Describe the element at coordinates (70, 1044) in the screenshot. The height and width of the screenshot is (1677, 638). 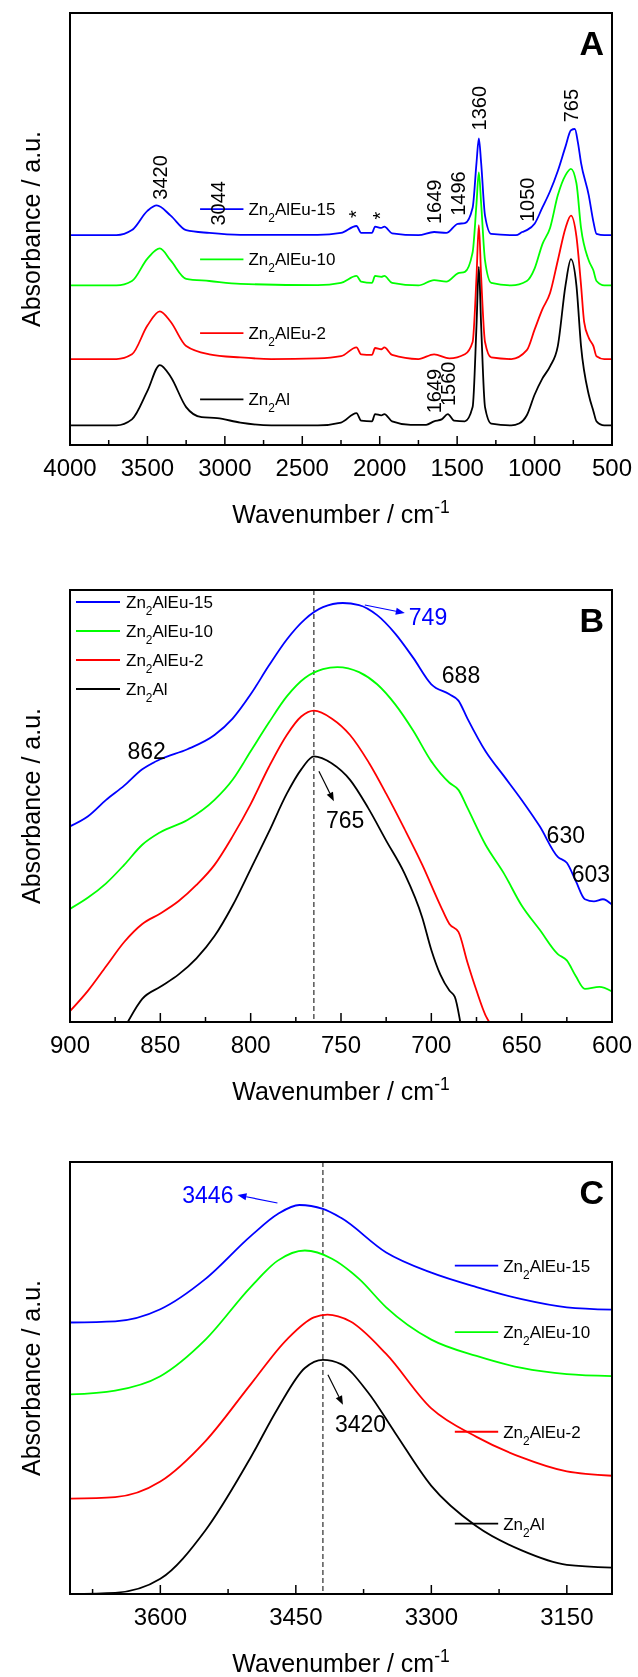
I see `x-tick-label: 900` at that location.